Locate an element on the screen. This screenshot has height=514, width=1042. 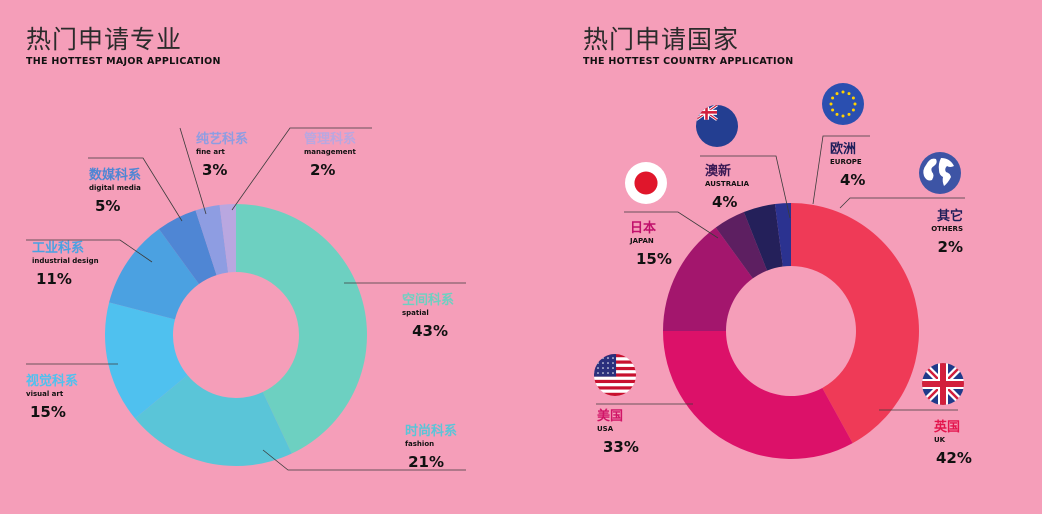
major-category-en-label: digital media is located at coordinates (115, 188).